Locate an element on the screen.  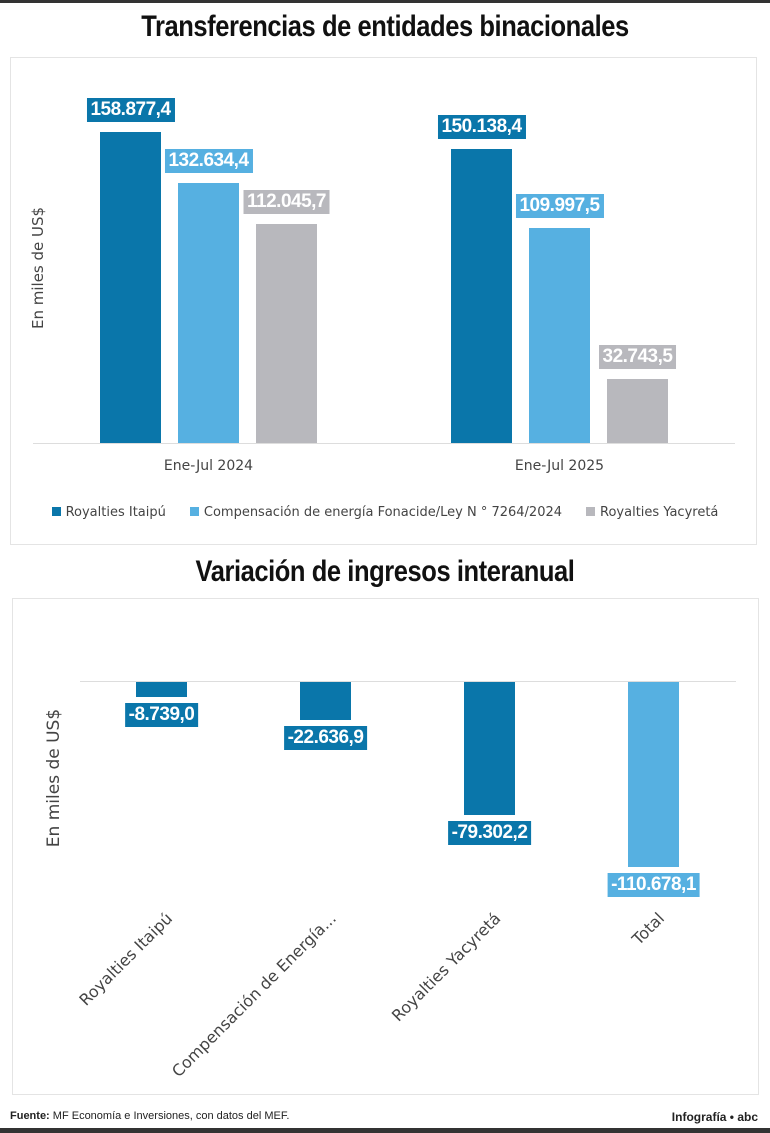
x-tick-label: Ene-Jul 2025 is located at coordinates (559, 466).